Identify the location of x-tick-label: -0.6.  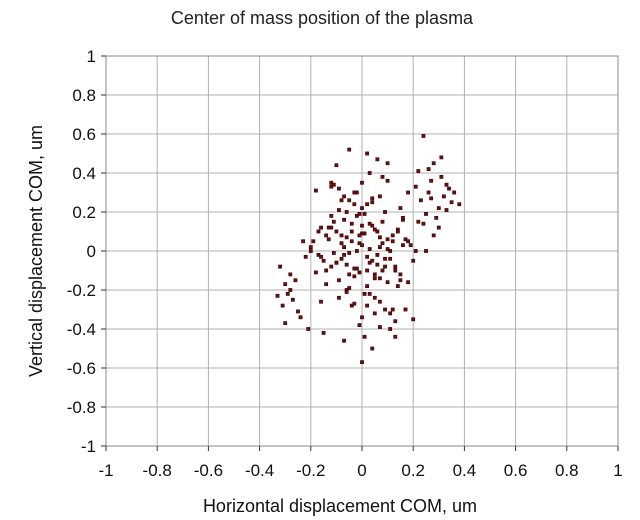
(208, 470).